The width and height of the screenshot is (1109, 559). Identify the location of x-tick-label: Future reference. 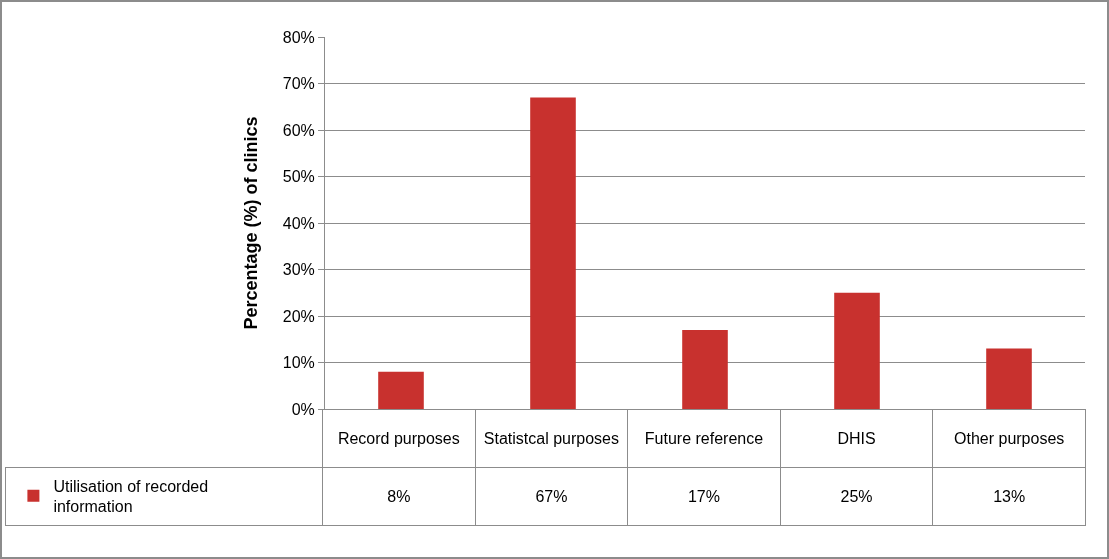
(704, 438).